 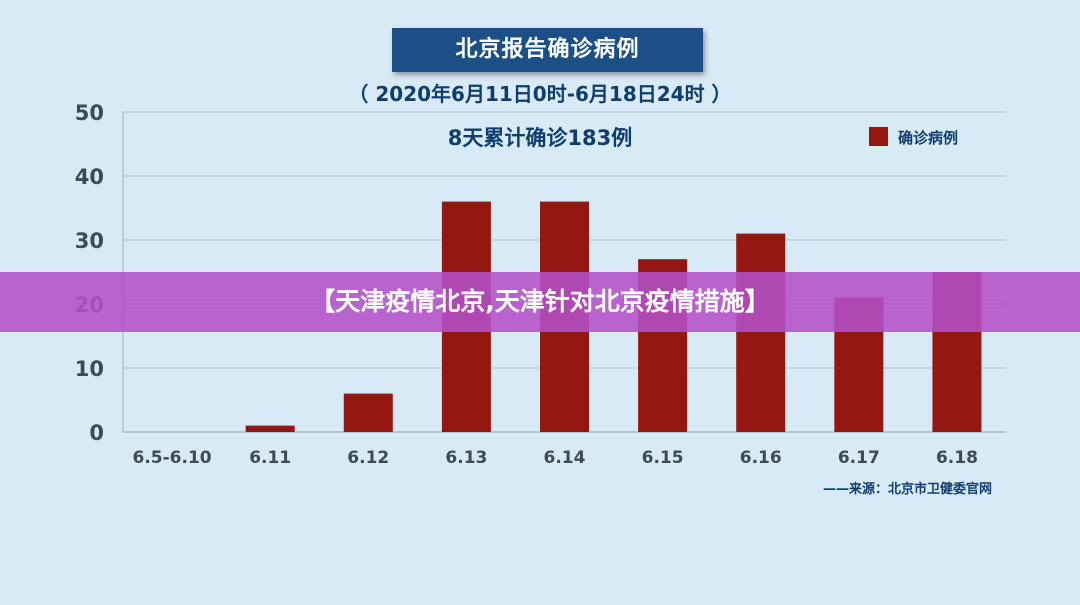 I want to click on legend: 确诊病例, so click(x=913, y=137).